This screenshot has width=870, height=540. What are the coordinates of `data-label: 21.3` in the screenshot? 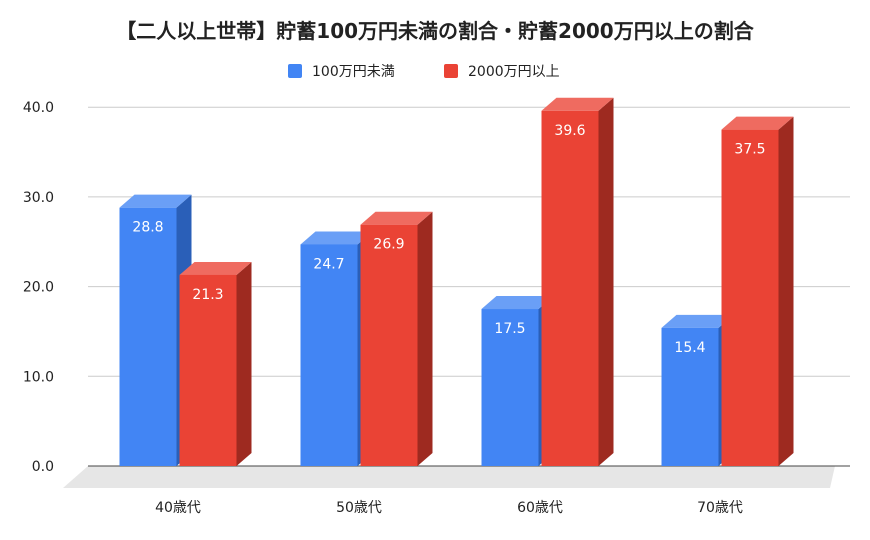 It's located at (207, 295).